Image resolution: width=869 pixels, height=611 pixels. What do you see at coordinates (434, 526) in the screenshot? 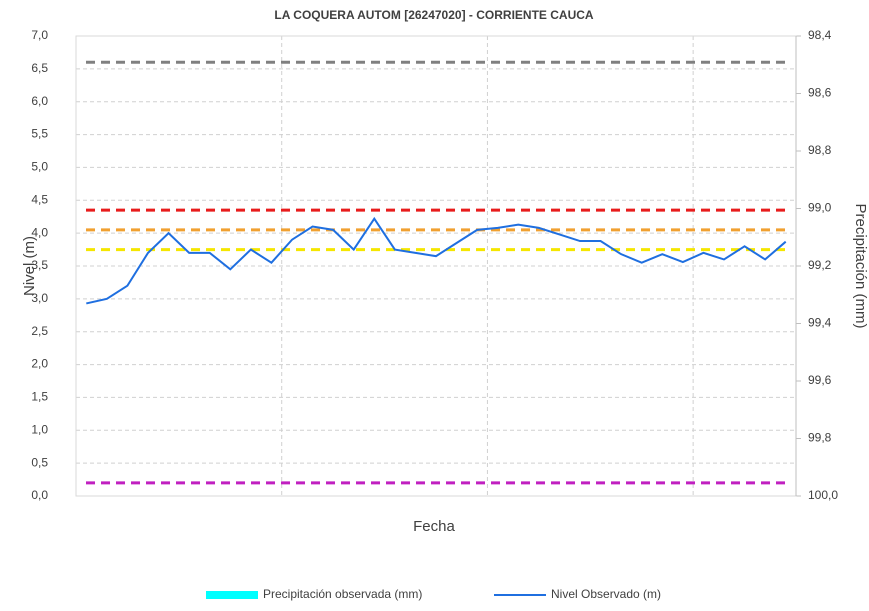
I see `x-axis-title: Fecha` at bounding box center [434, 526].